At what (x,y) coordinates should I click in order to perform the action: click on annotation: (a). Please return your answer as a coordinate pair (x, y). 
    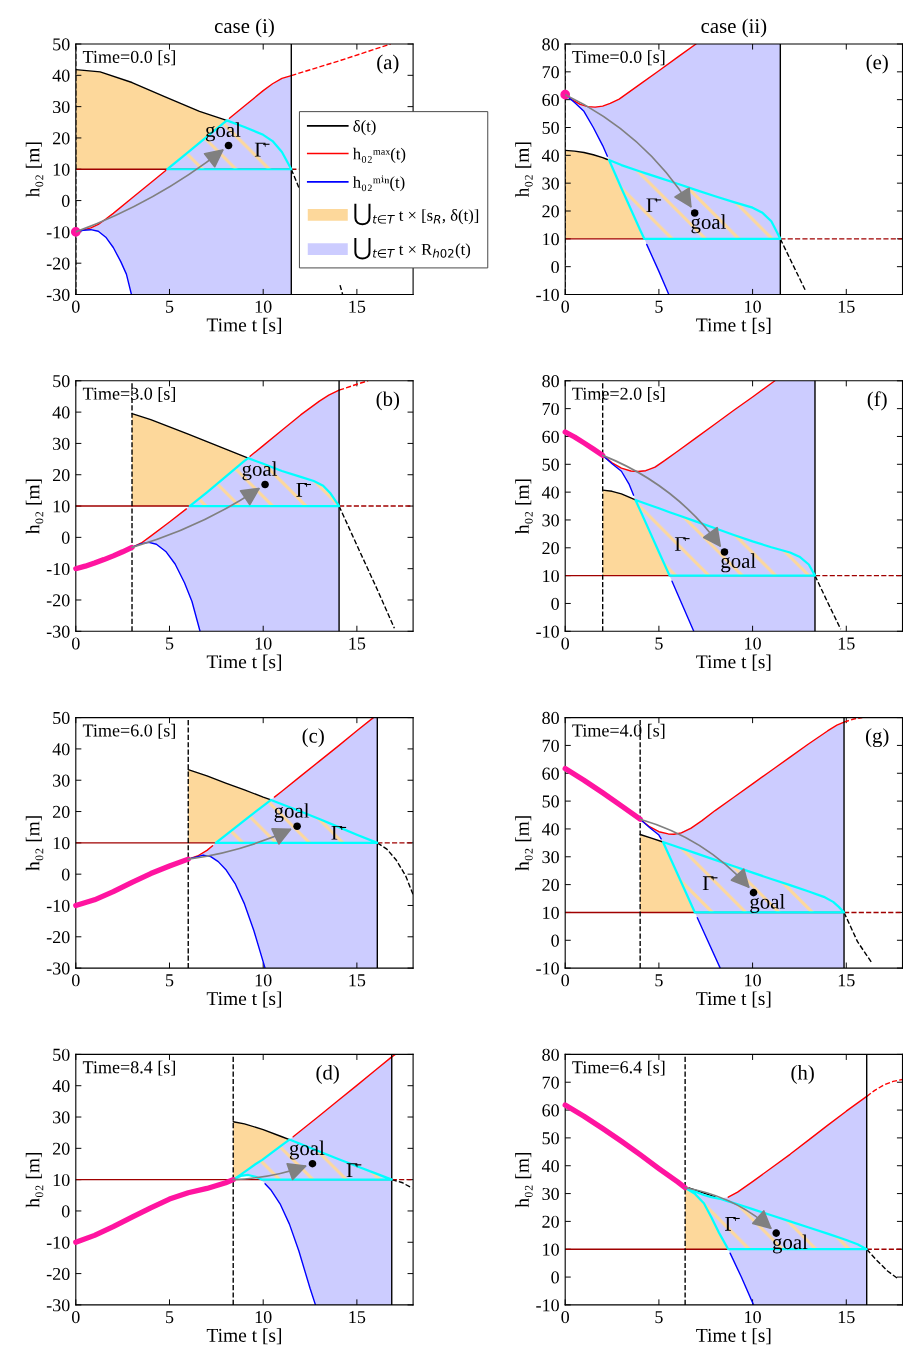
    Looking at the image, I should click on (388, 64).